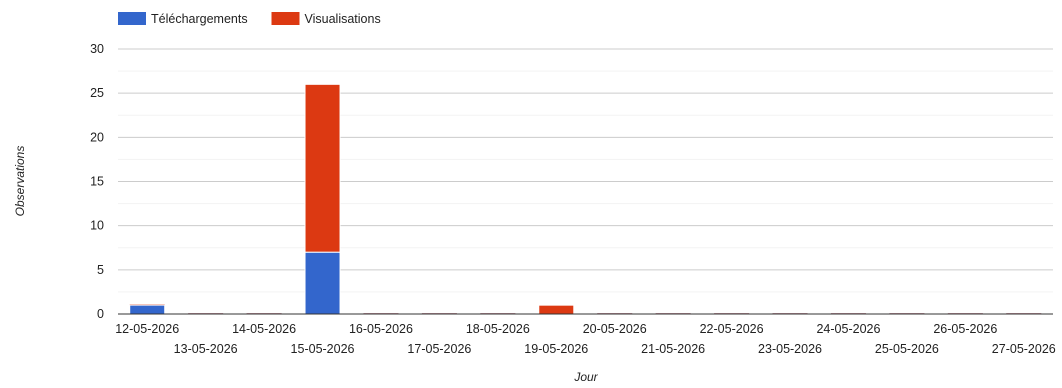  I want to click on legend-swatch-telechargements, so click(132, 18).